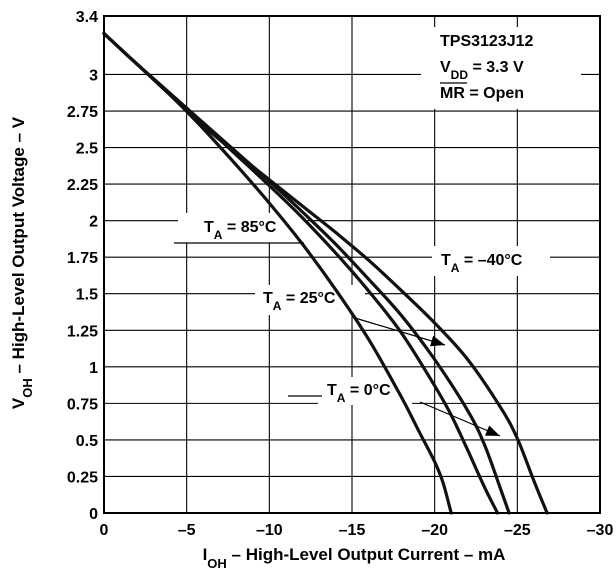  I want to click on legend-mr-rest: = Open, so click(494, 93).